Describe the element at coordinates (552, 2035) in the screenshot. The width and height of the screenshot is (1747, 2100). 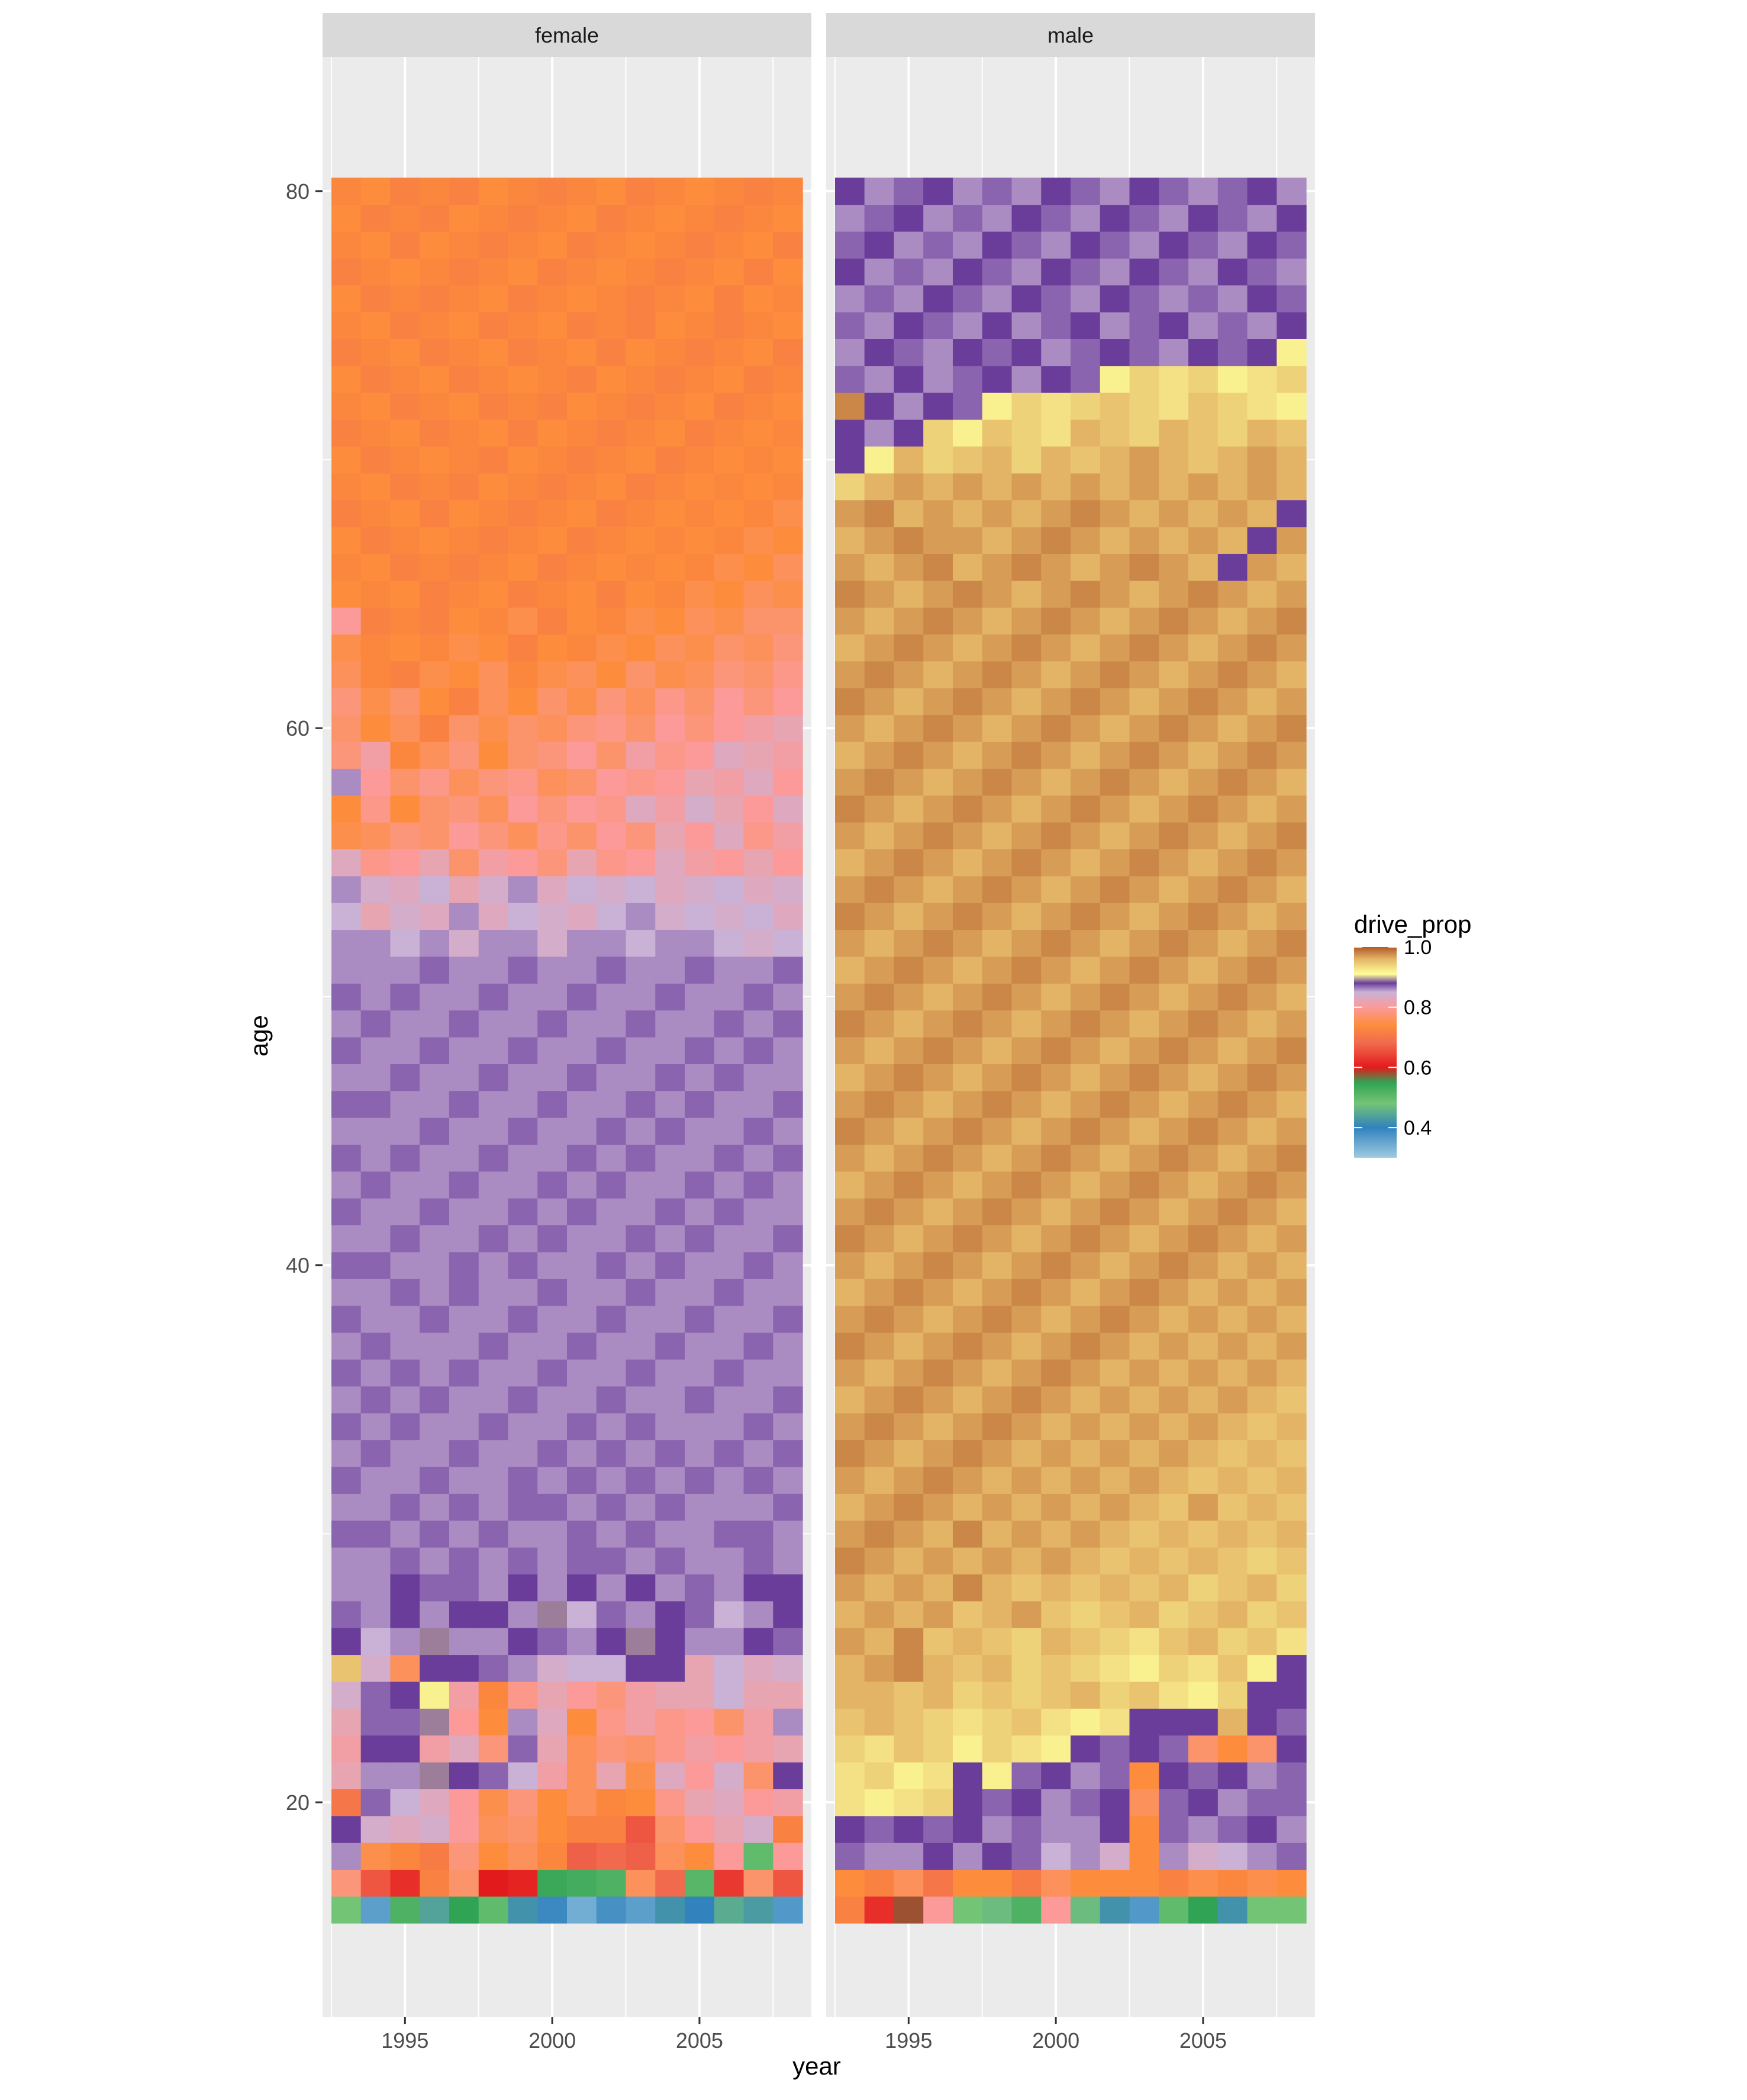
I see `x-axis-female: 1995 2000 2005` at that location.